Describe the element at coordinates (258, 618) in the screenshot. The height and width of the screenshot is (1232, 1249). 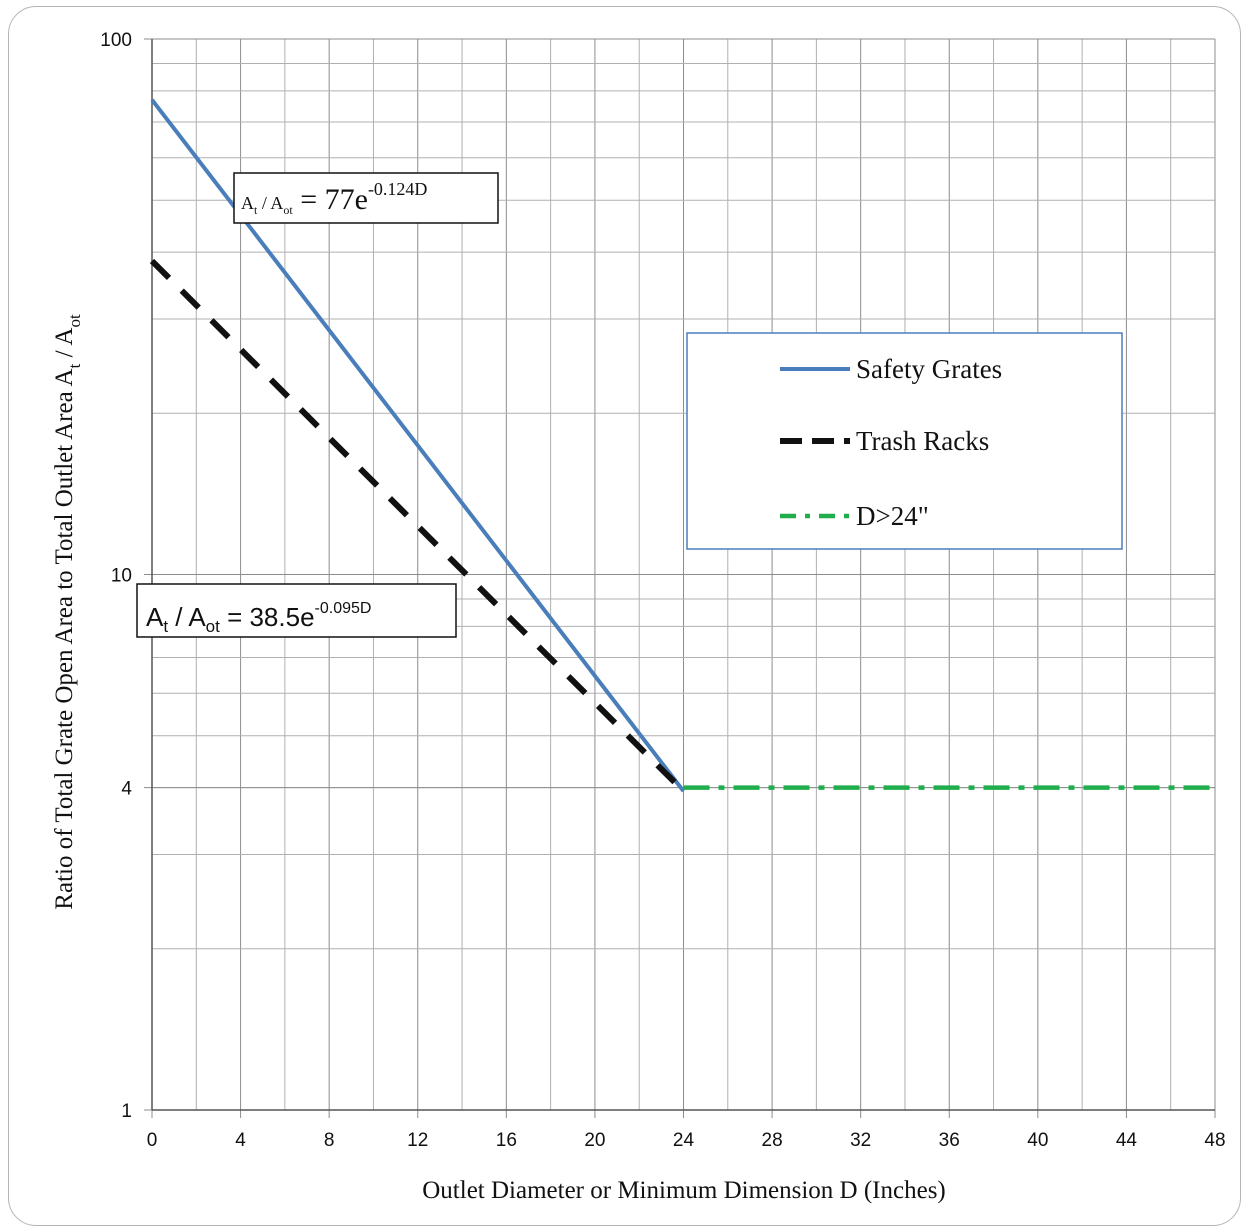
I see `trash-racks-equation: At / Aot = 38.5e-0.095D` at that location.